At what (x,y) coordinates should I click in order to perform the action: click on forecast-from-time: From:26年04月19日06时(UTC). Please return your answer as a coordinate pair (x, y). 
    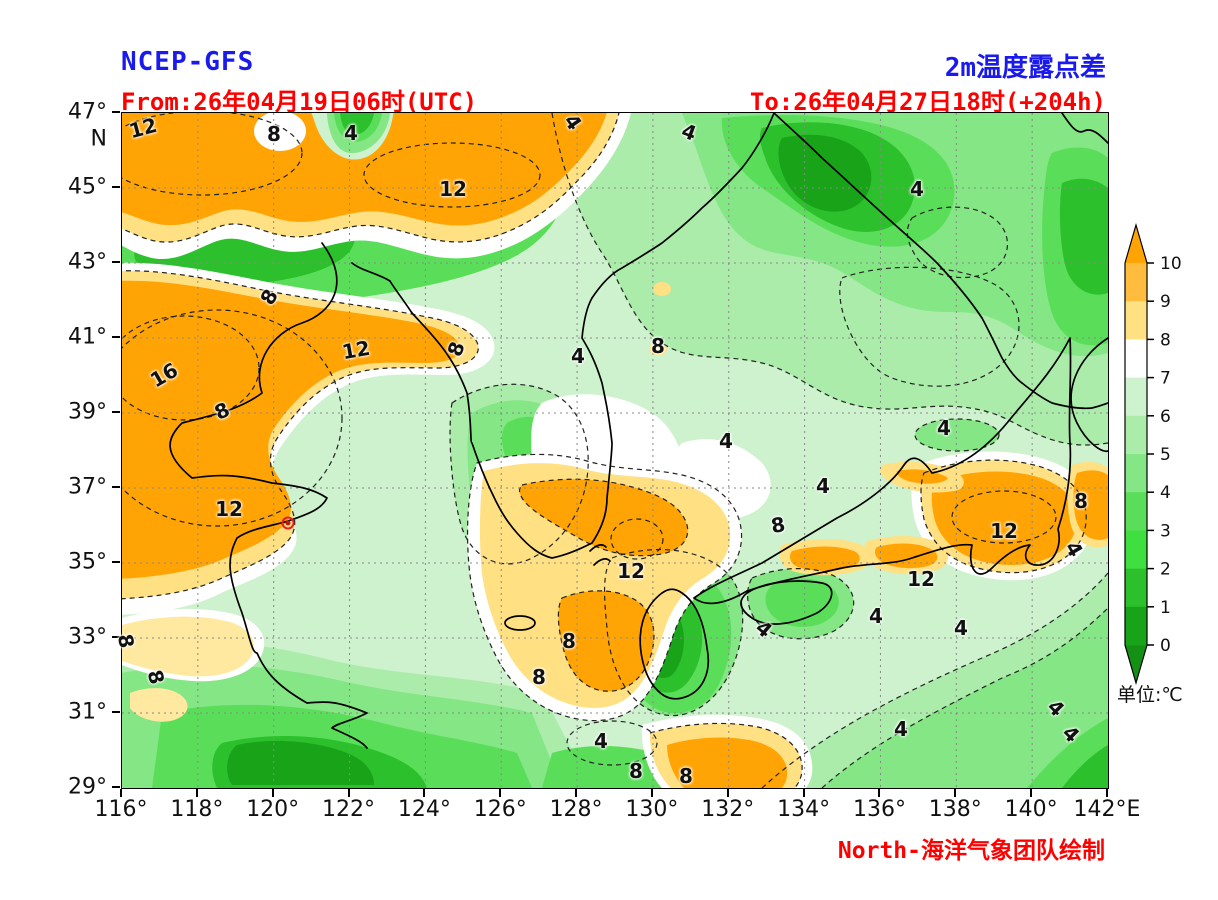
    Looking at the image, I should click on (299, 102).